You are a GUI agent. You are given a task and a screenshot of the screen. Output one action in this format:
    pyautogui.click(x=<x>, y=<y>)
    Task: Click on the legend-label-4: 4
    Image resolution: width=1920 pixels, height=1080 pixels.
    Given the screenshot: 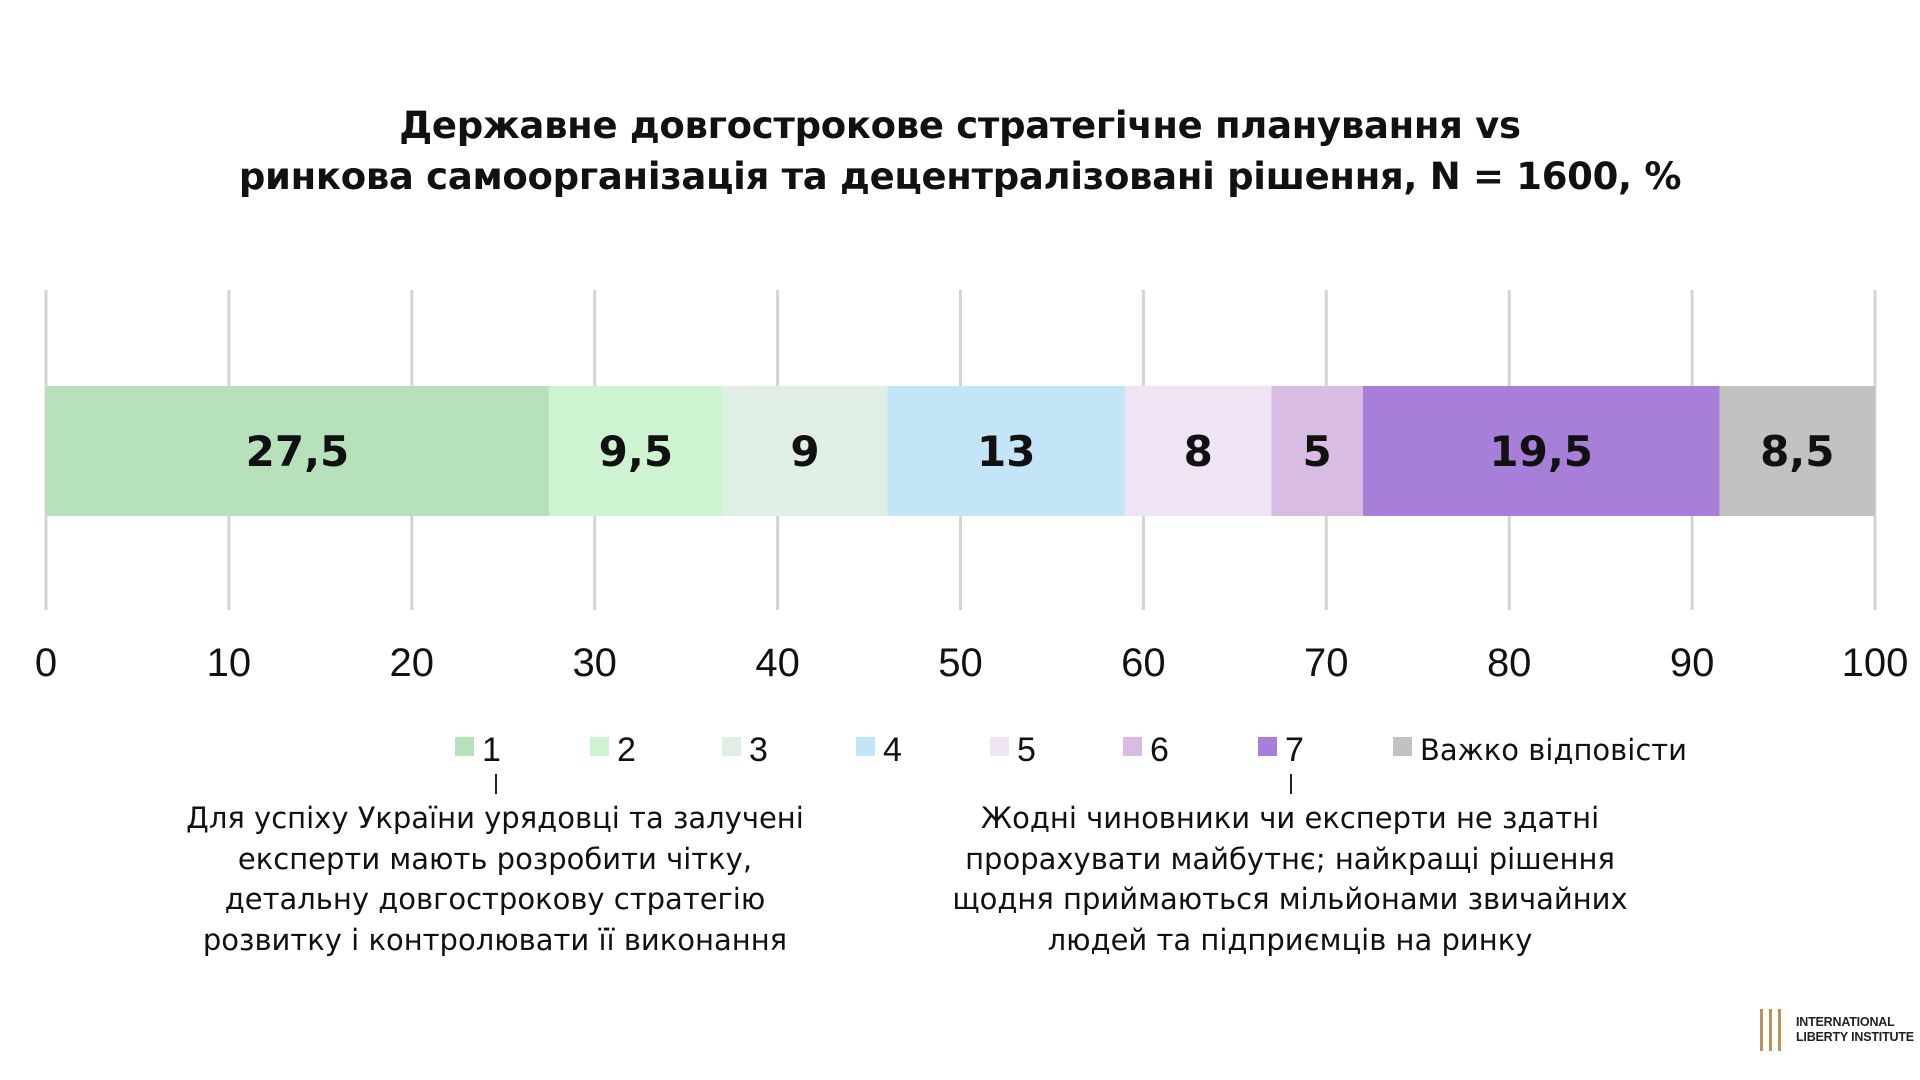 What is the action you would take?
    pyautogui.click(x=892, y=749)
    